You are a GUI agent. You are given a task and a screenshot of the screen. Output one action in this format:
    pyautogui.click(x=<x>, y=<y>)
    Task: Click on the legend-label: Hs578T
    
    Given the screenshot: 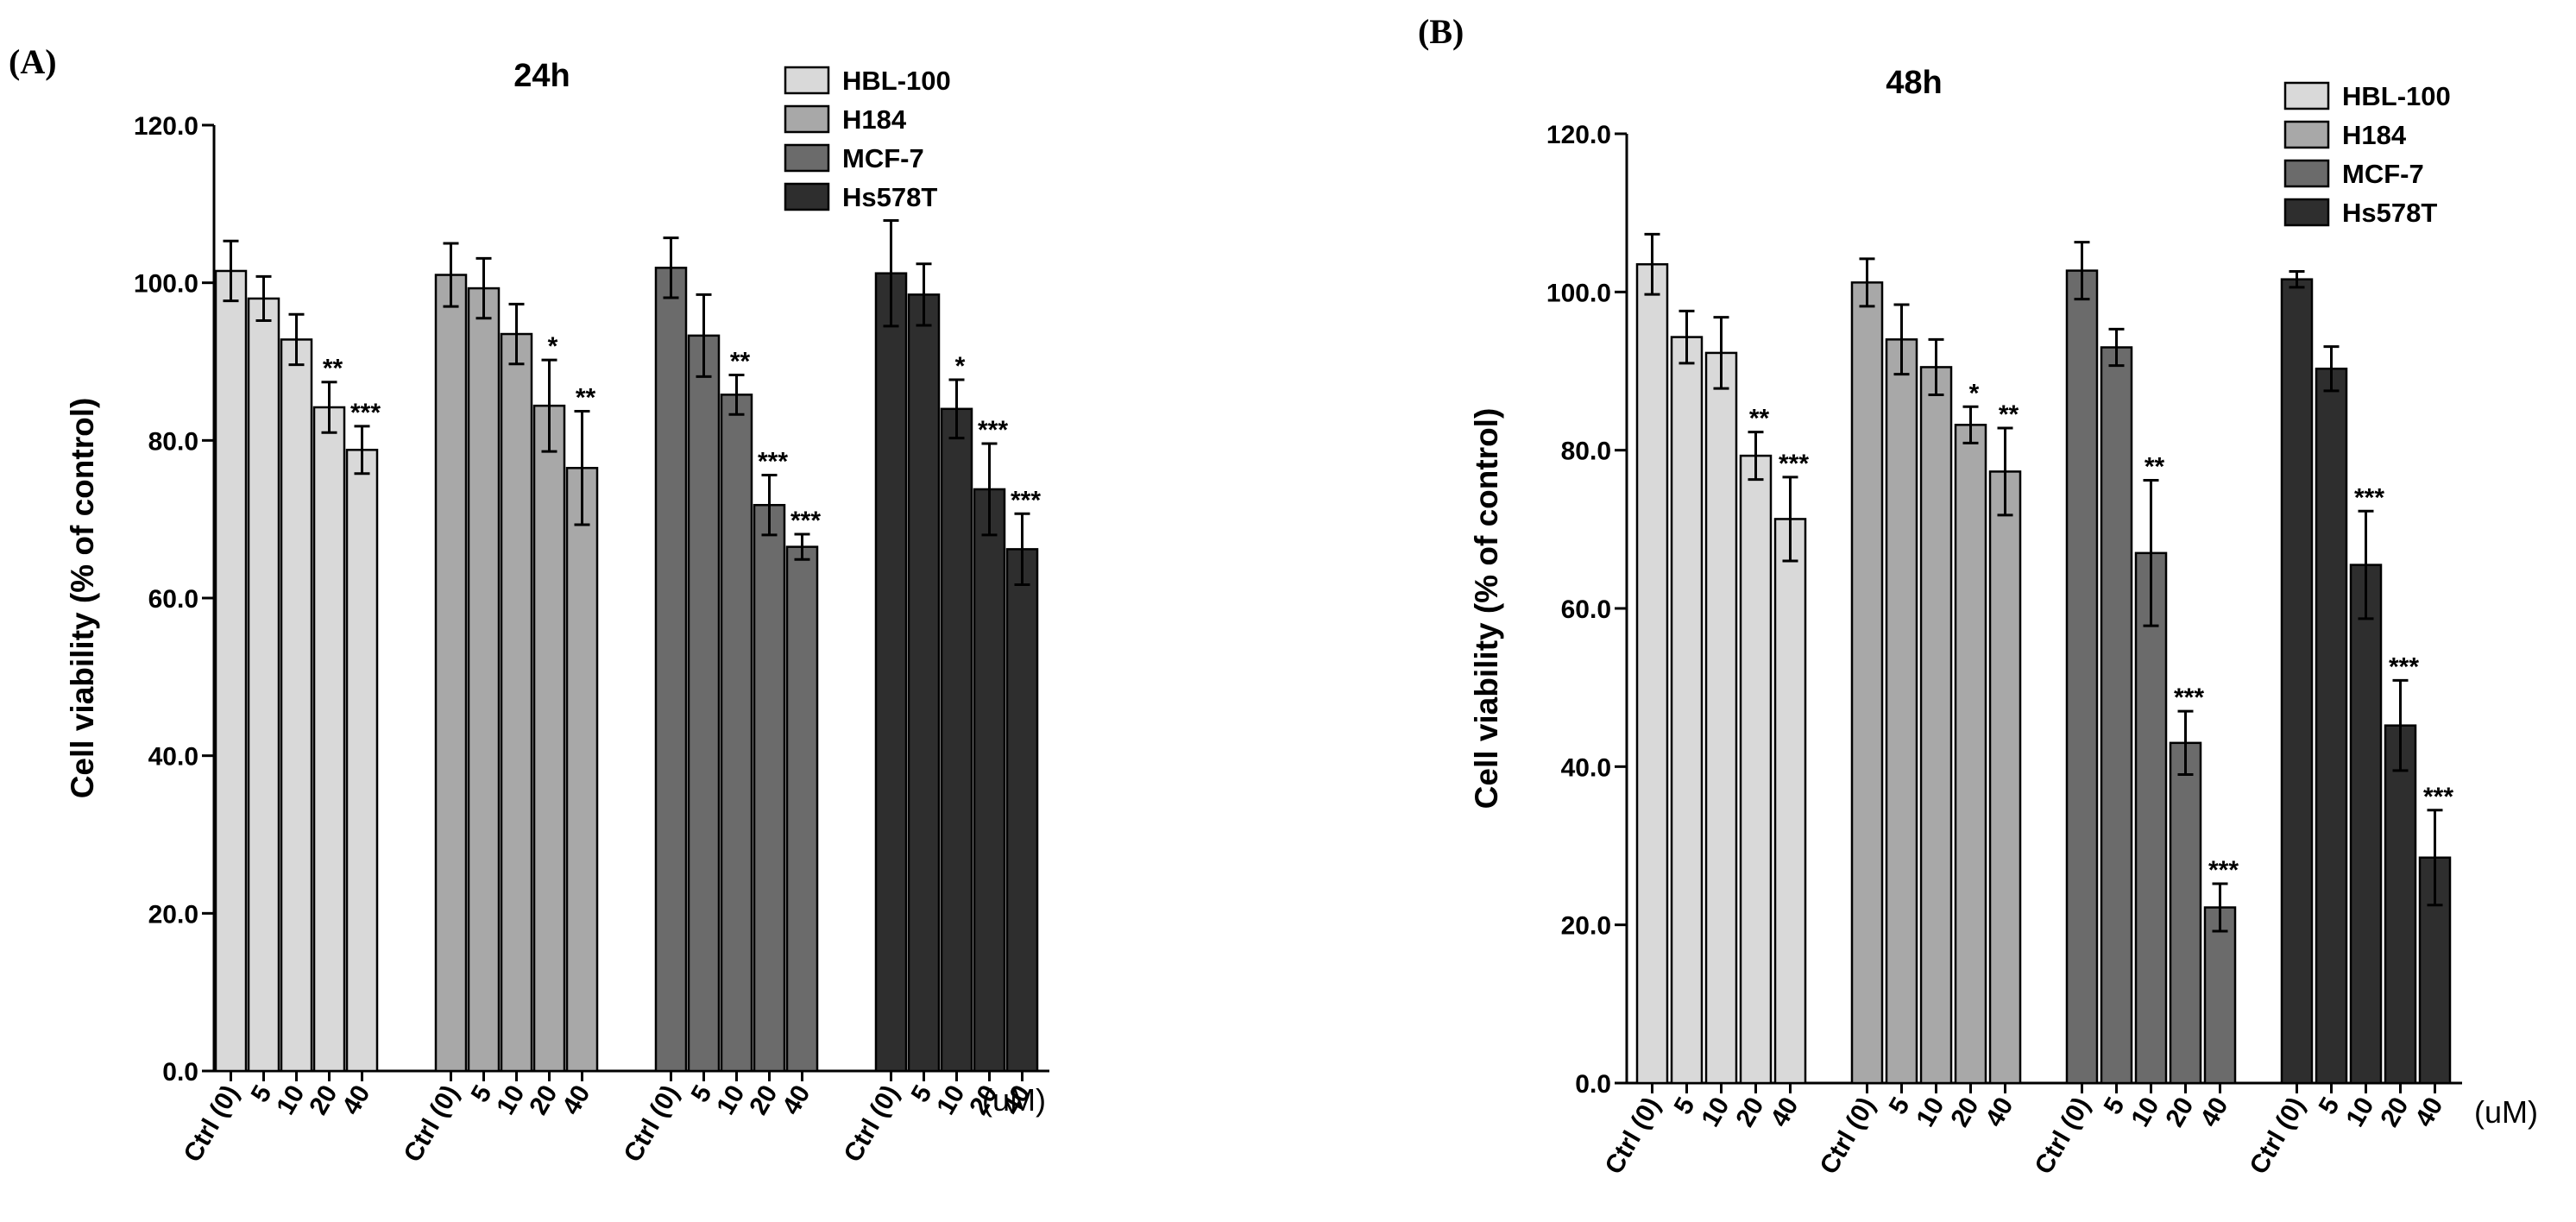 What is the action you would take?
    pyautogui.click(x=2390, y=213)
    